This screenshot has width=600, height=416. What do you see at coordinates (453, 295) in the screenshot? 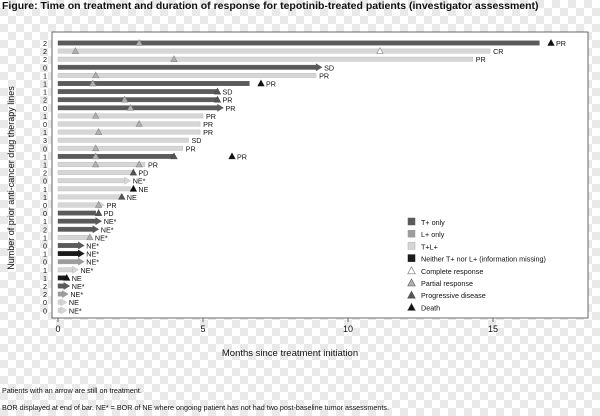
I see `legend-label: Progressive disease` at bounding box center [453, 295].